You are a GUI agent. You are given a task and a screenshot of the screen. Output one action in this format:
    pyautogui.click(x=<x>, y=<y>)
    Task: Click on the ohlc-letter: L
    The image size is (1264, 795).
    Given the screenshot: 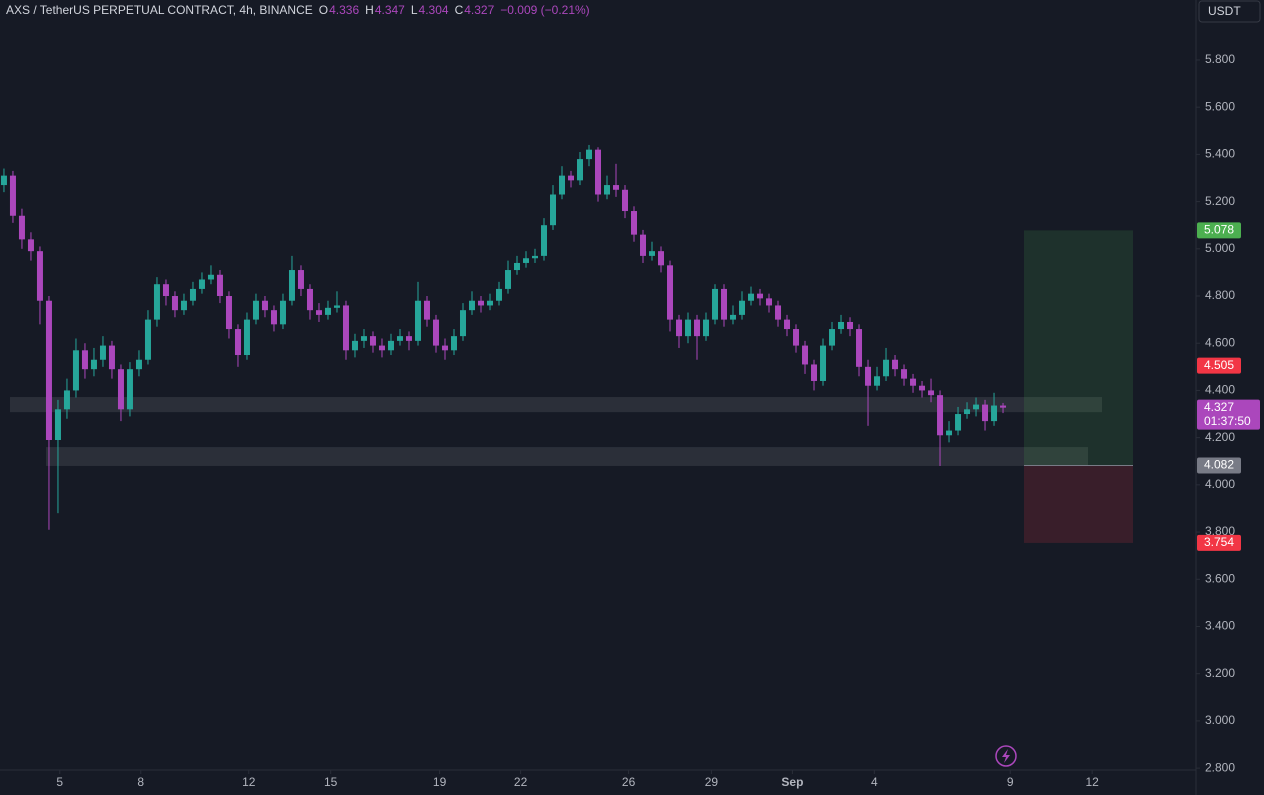 What is the action you would take?
    pyautogui.click(x=414, y=10)
    